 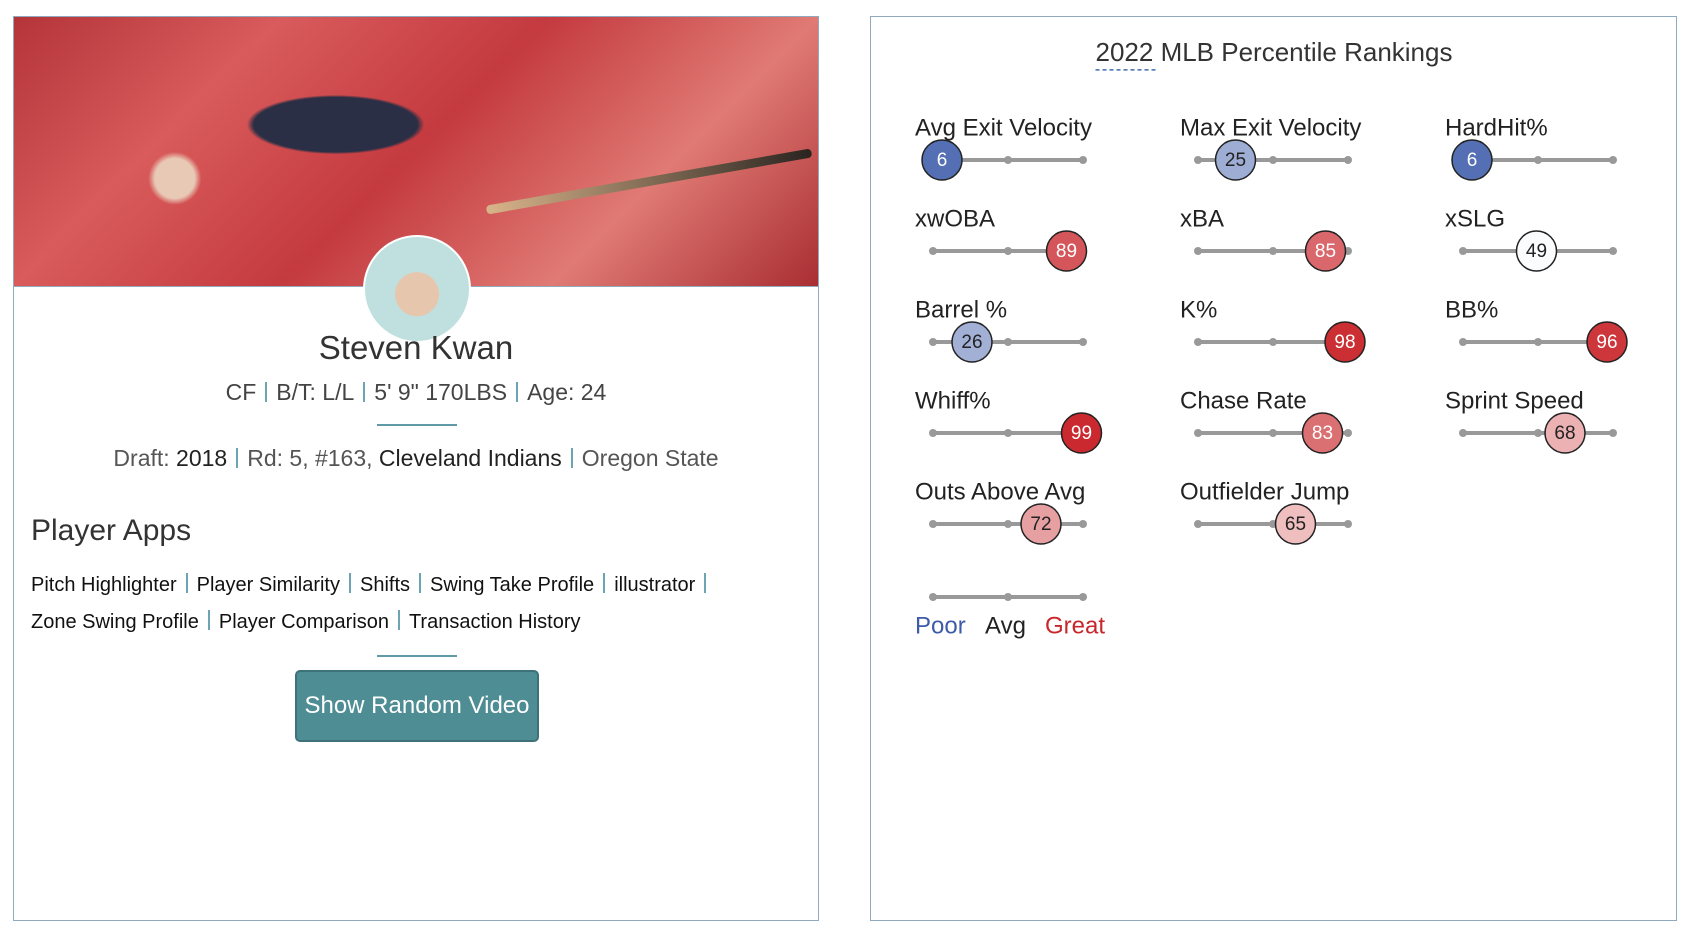 What do you see at coordinates (955, 218) in the screenshot?
I see `metric-label: xwOBA` at bounding box center [955, 218].